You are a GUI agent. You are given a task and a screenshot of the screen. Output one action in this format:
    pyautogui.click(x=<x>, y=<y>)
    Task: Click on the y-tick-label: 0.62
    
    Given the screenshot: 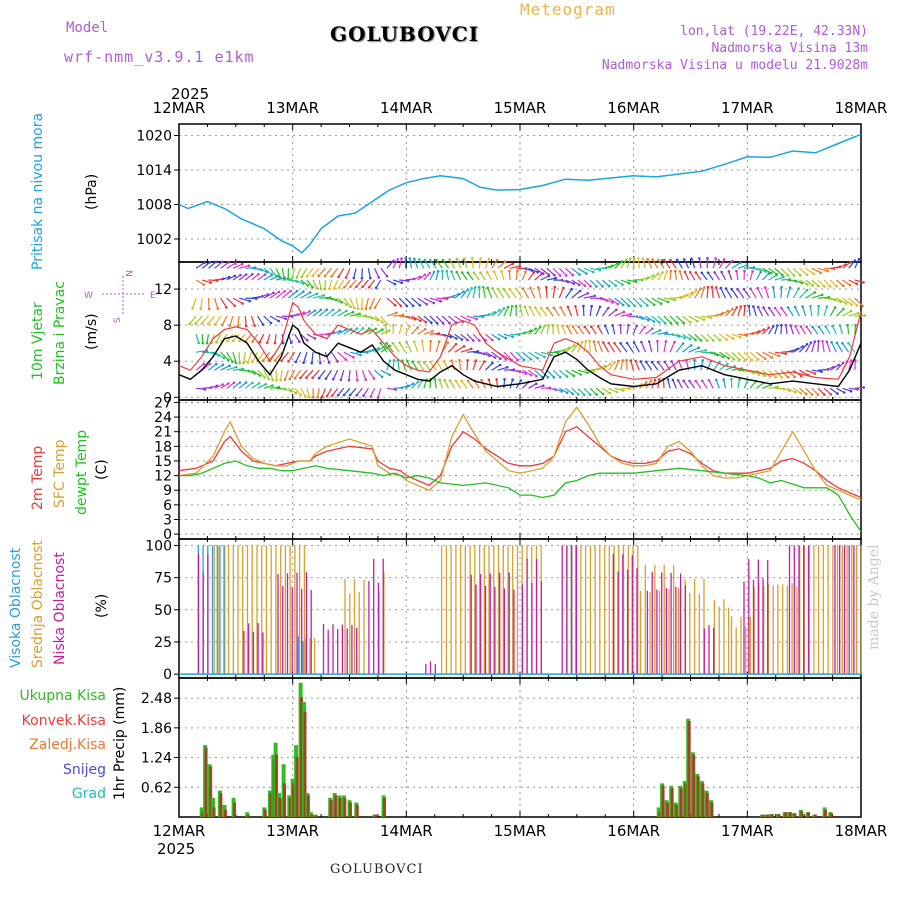 What is the action you would take?
    pyautogui.click(x=156, y=788)
    